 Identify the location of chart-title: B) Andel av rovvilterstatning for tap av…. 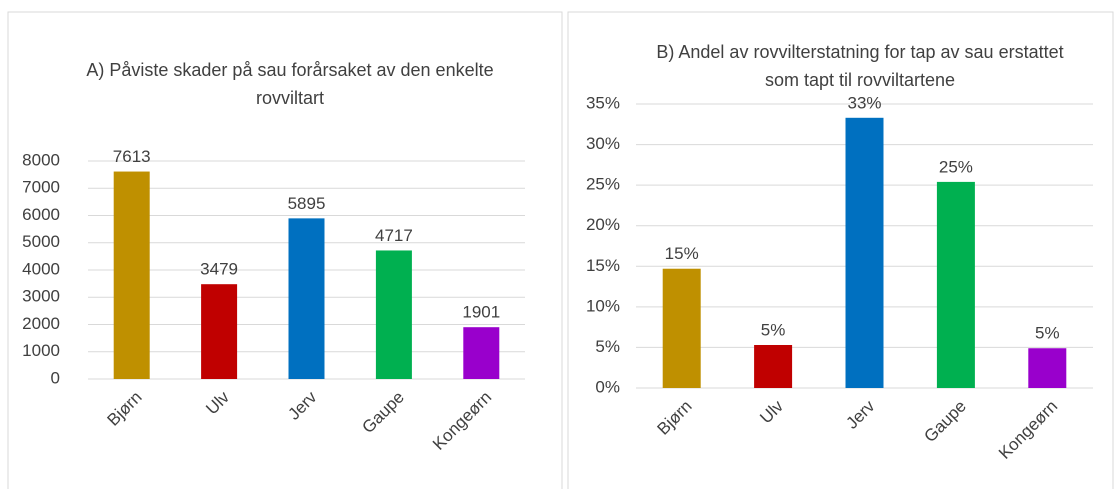
(860, 66).